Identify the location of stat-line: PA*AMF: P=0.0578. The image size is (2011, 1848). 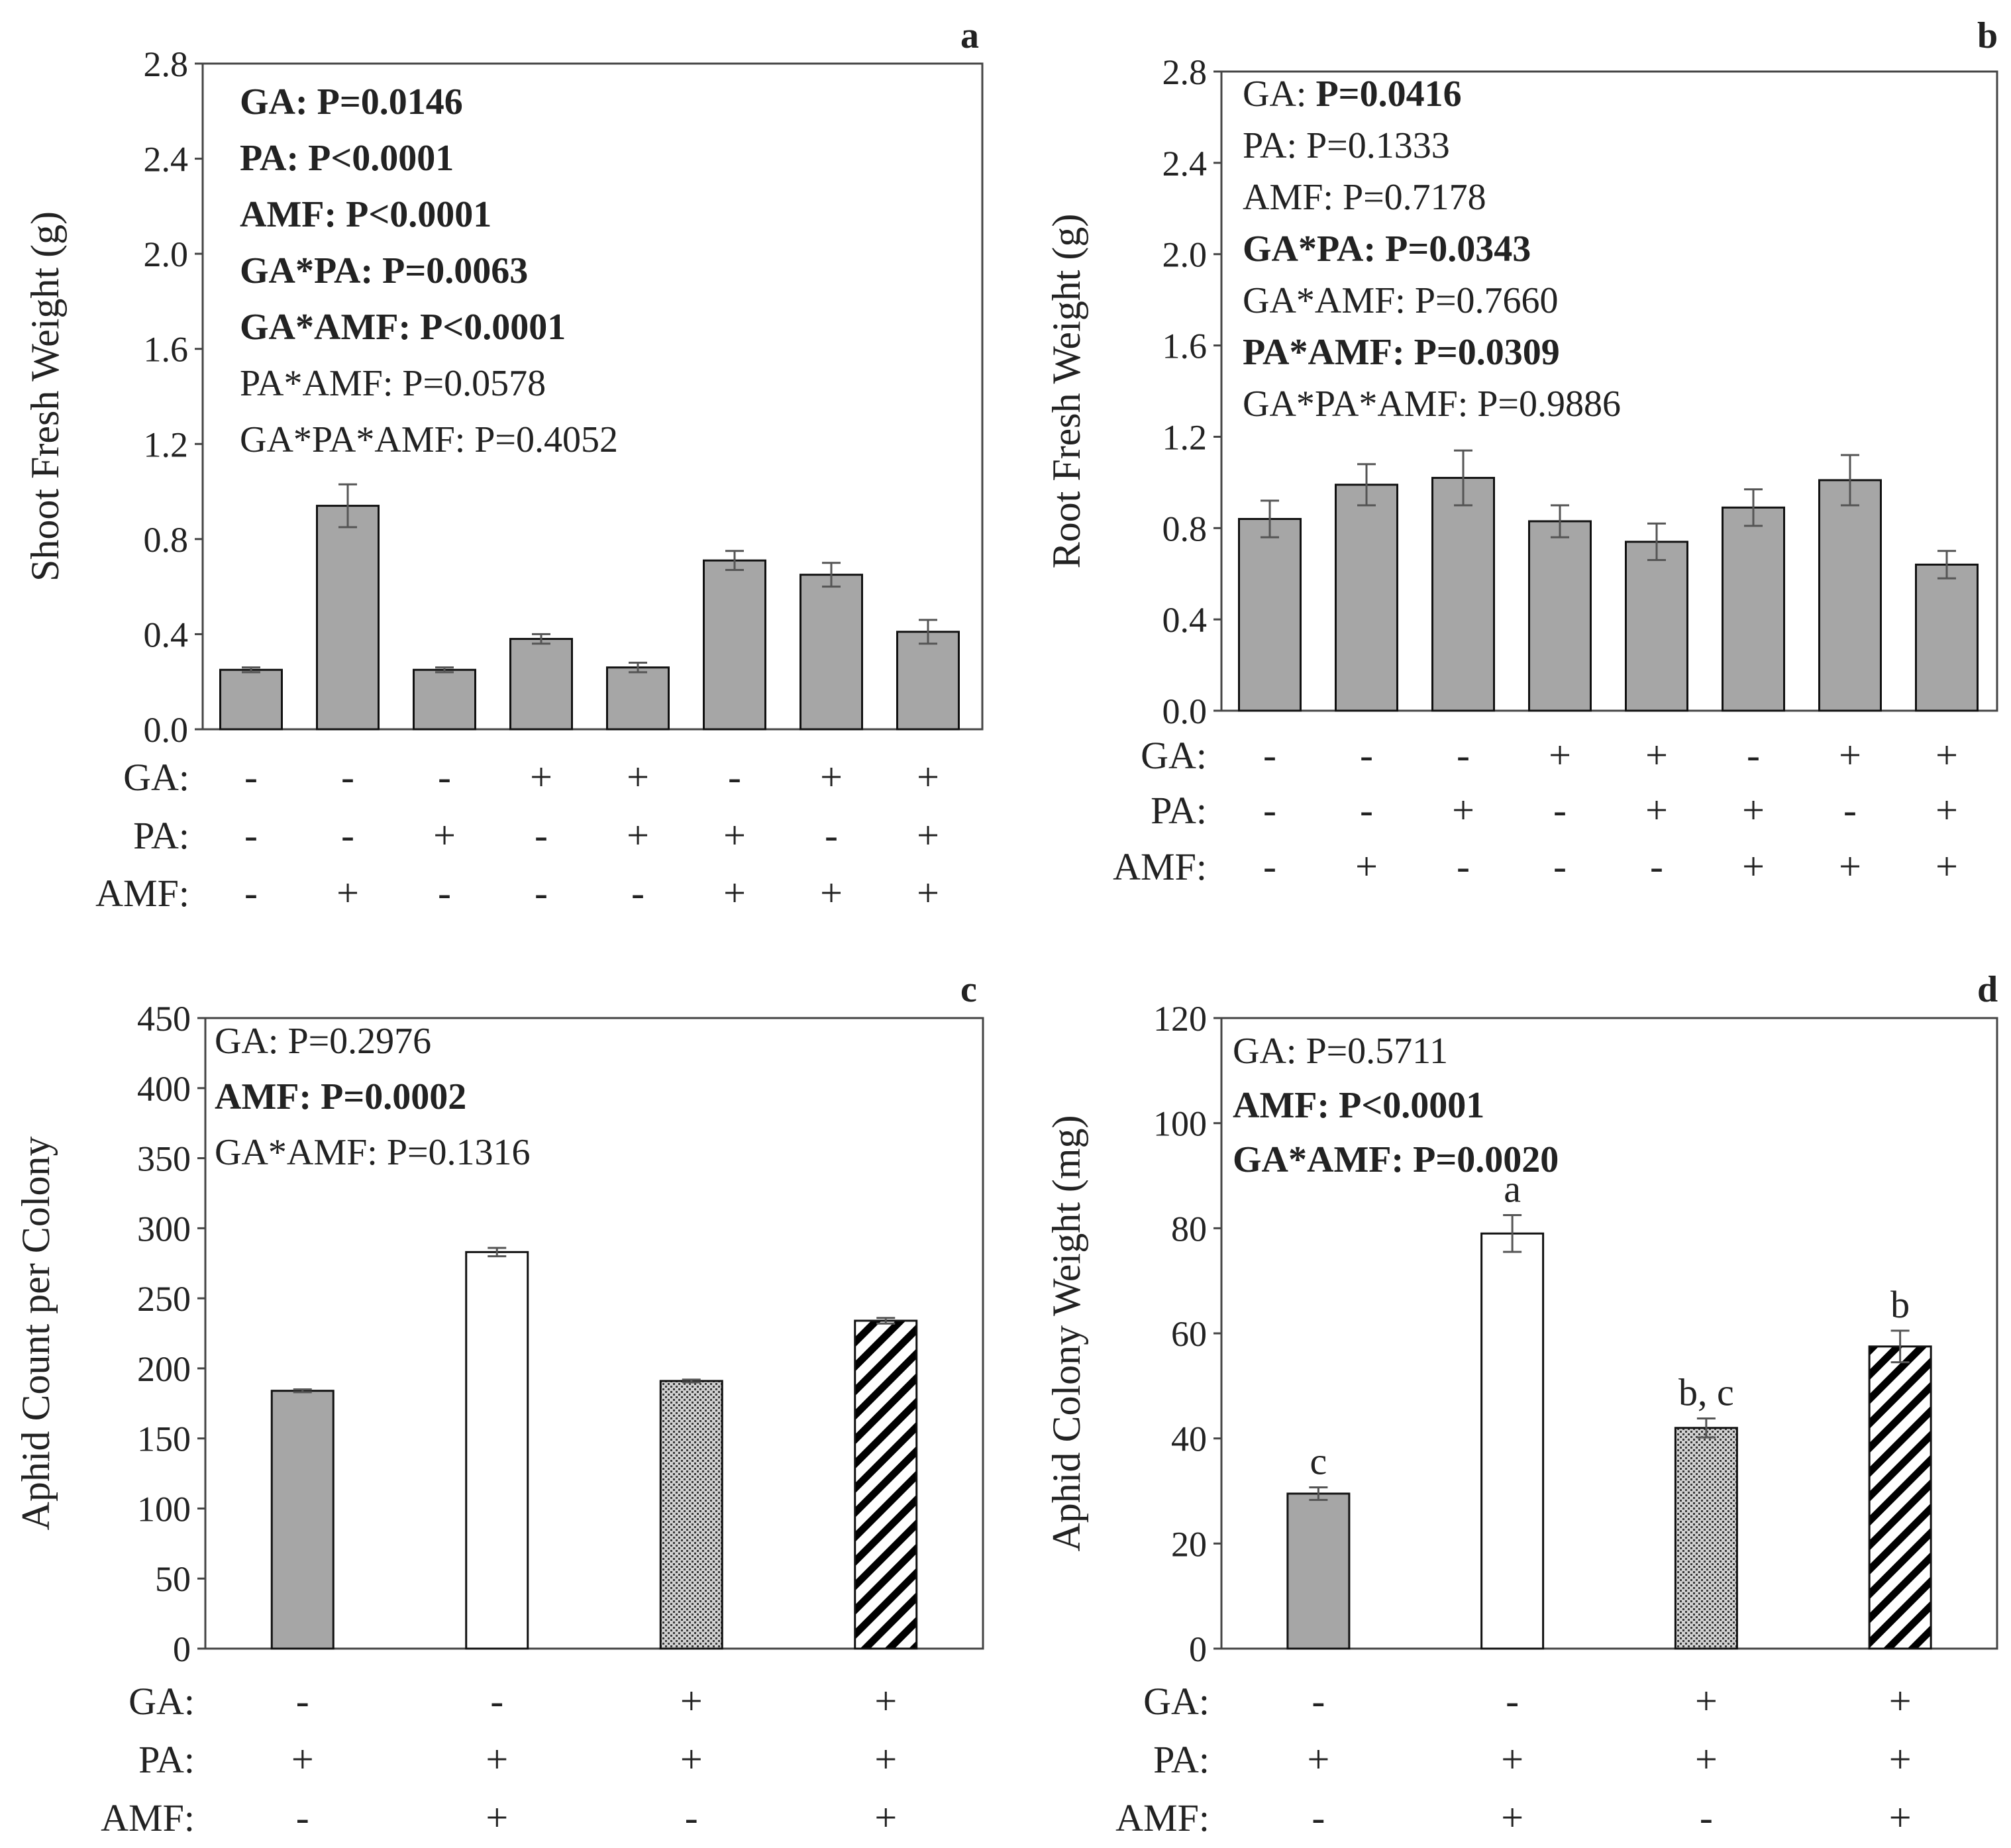
(393, 384).